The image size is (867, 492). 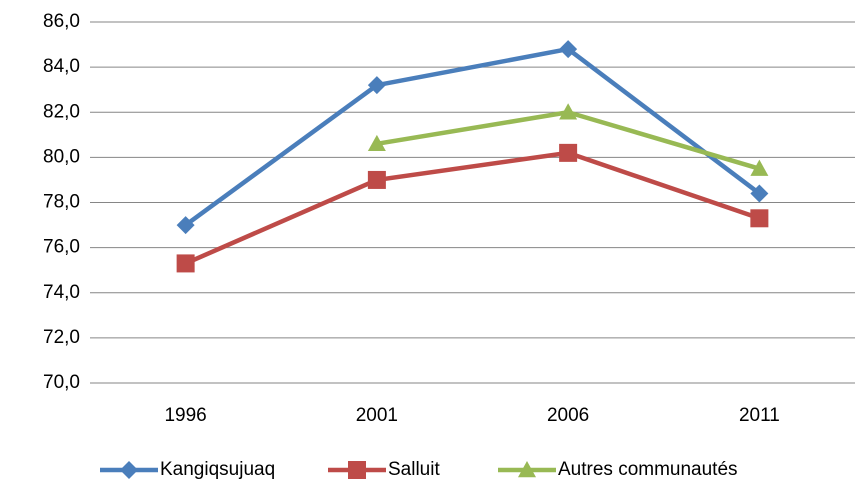 I want to click on y-tick-label: 86,0, so click(x=61, y=21).